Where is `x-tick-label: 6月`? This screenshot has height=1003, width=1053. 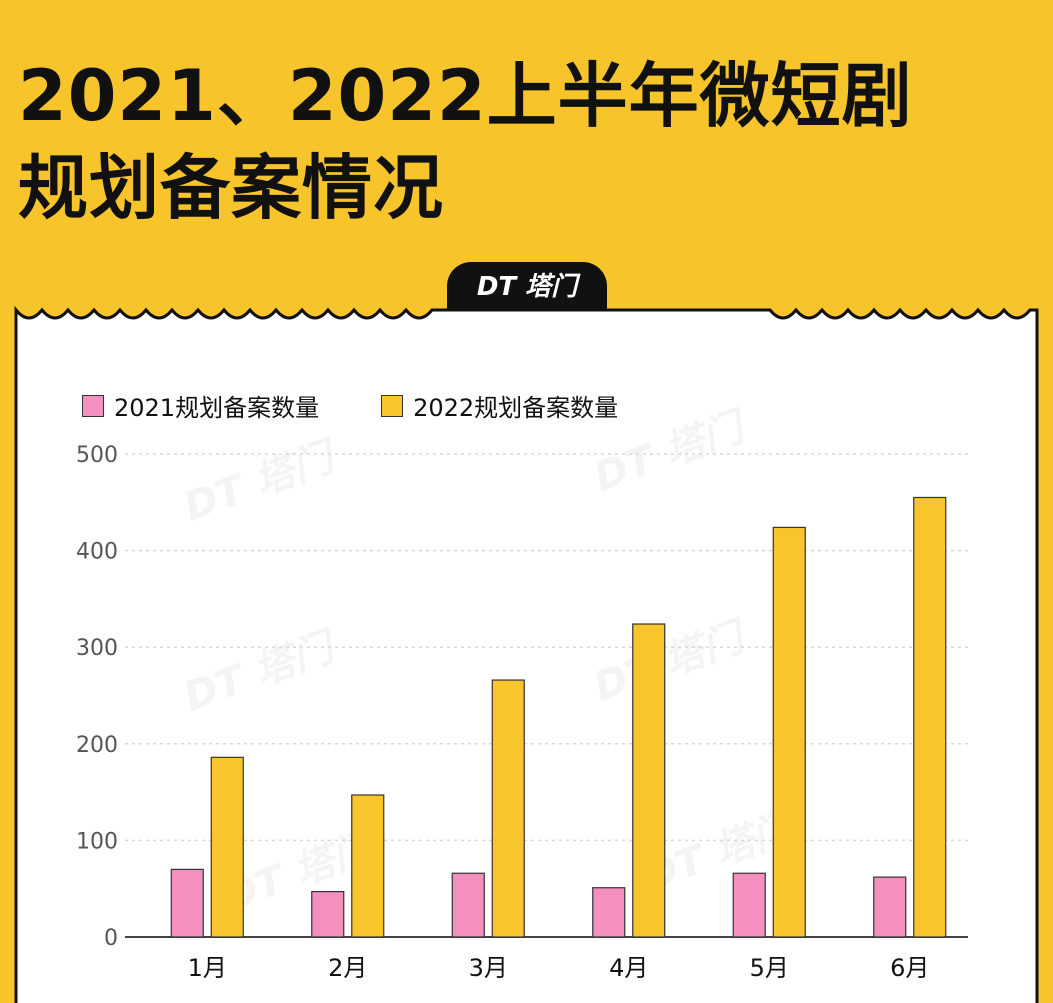 x-tick-label: 6月 is located at coordinates (909, 968).